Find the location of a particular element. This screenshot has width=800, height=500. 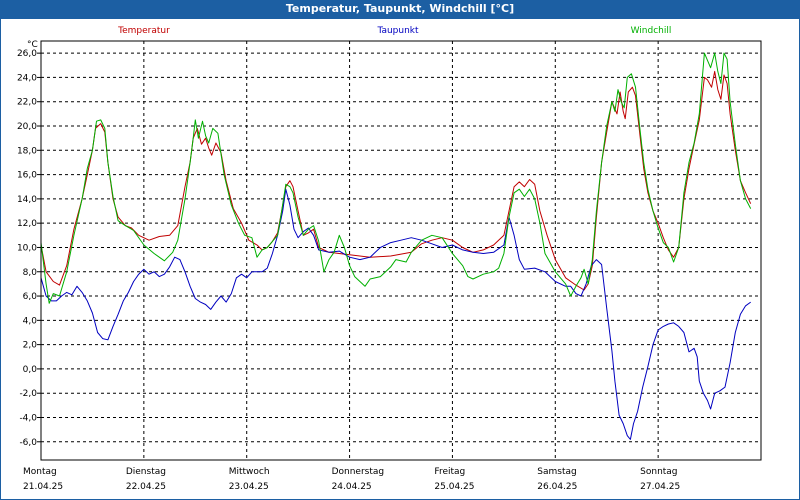

y-tick-label: 14,0 is located at coordinates (27, 200).